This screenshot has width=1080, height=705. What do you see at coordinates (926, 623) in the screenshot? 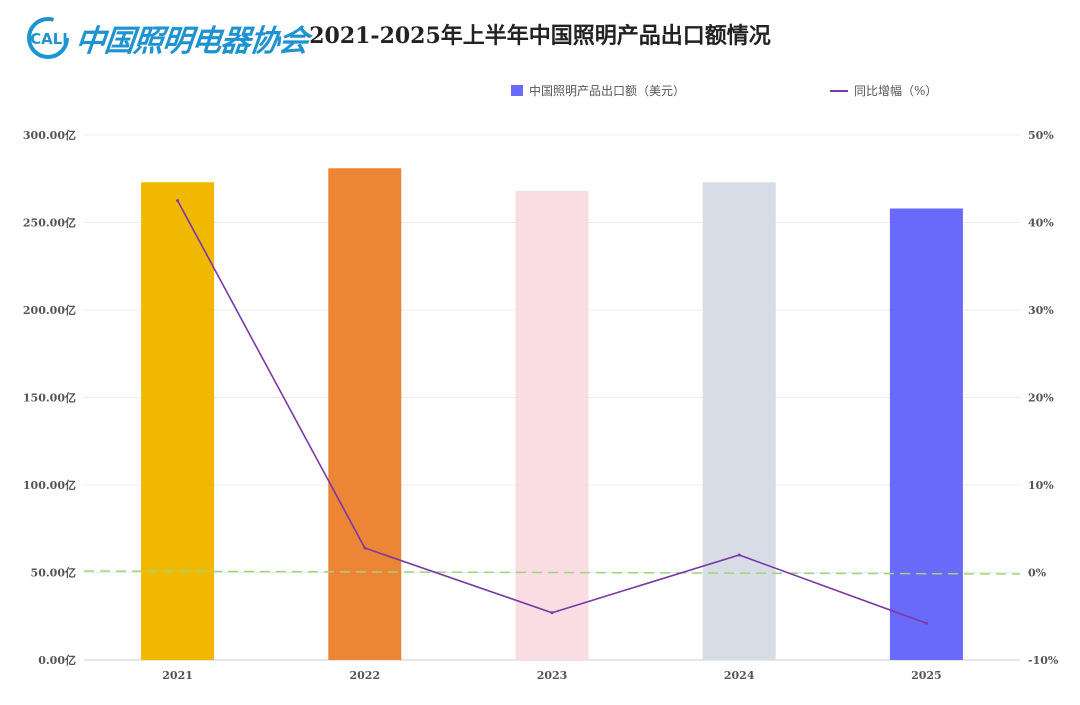
I see `line-point-2025` at bounding box center [926, 623].